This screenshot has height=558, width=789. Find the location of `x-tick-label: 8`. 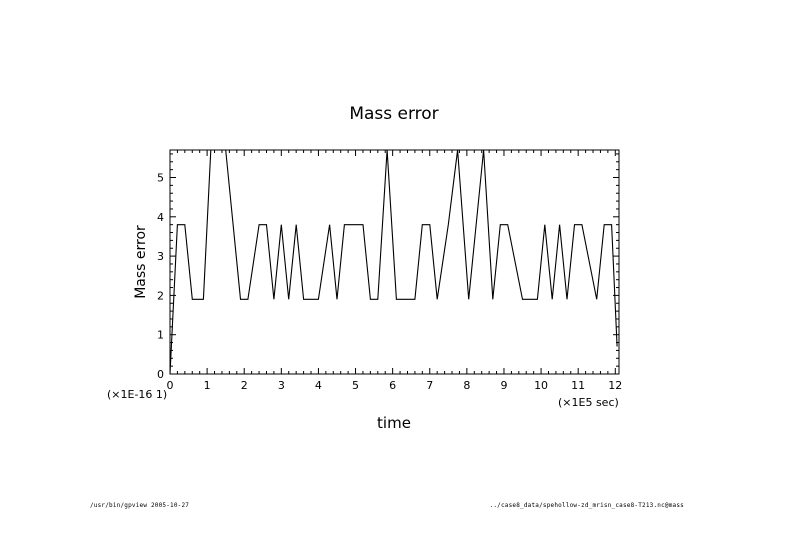

x-tick-label: 8 is located at coordinates (466, 385).